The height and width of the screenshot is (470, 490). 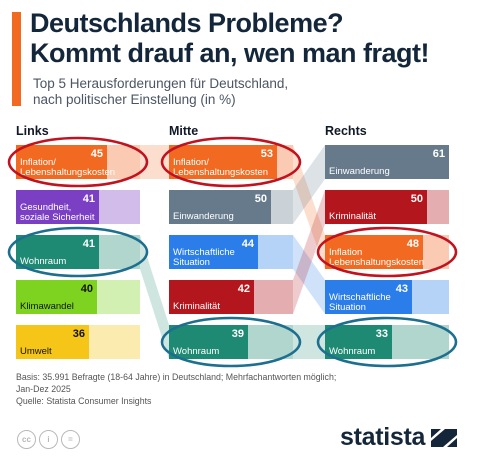 I want to click on tile-rechts-einwanderung: 61 Einwanderung, so click(x=387, y=162).